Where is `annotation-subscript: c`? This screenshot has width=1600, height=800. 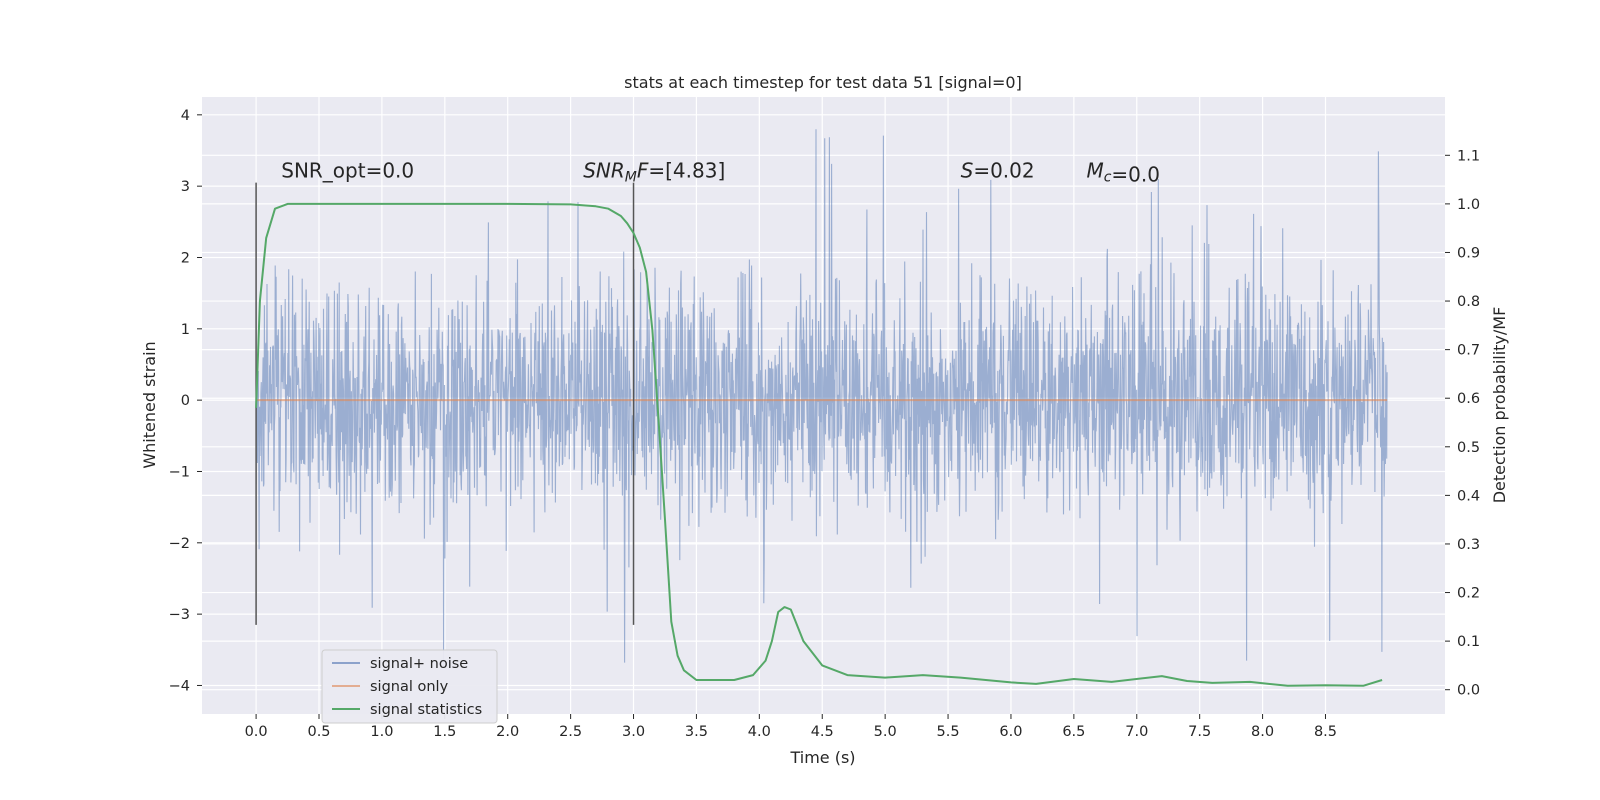 annotation-subscript: c is located at coordinates (1108, 178).